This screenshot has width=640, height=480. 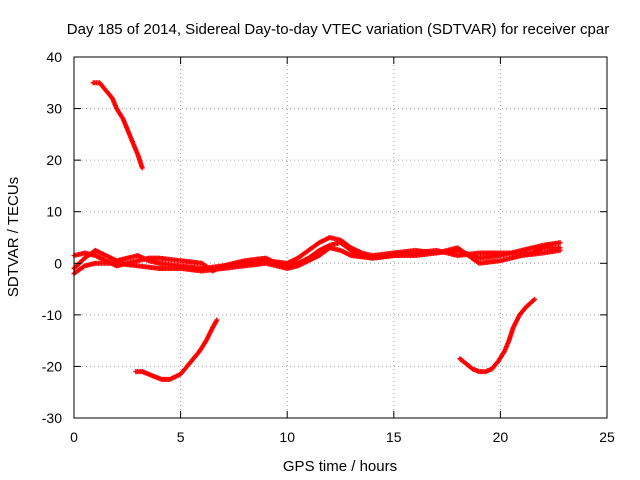 I want to click on series-arc-high-early, so click(x=117, y=125).